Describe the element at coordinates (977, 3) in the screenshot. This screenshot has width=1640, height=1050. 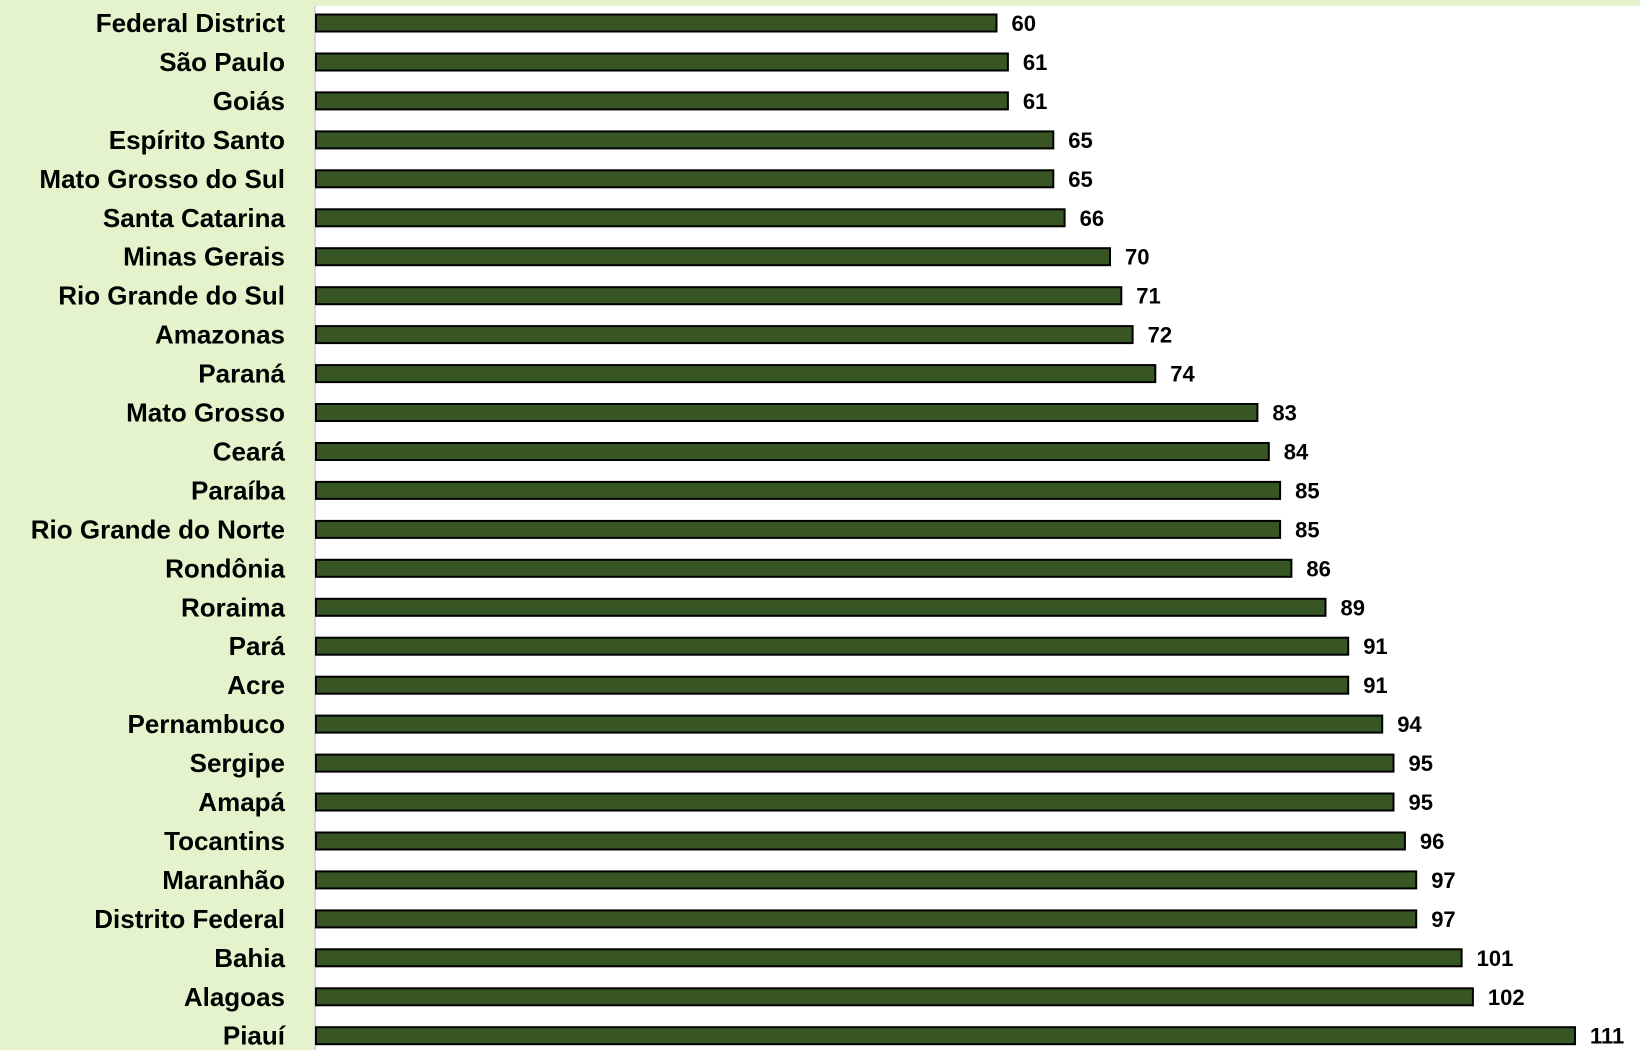
I see `plot-top-strip` at that location.